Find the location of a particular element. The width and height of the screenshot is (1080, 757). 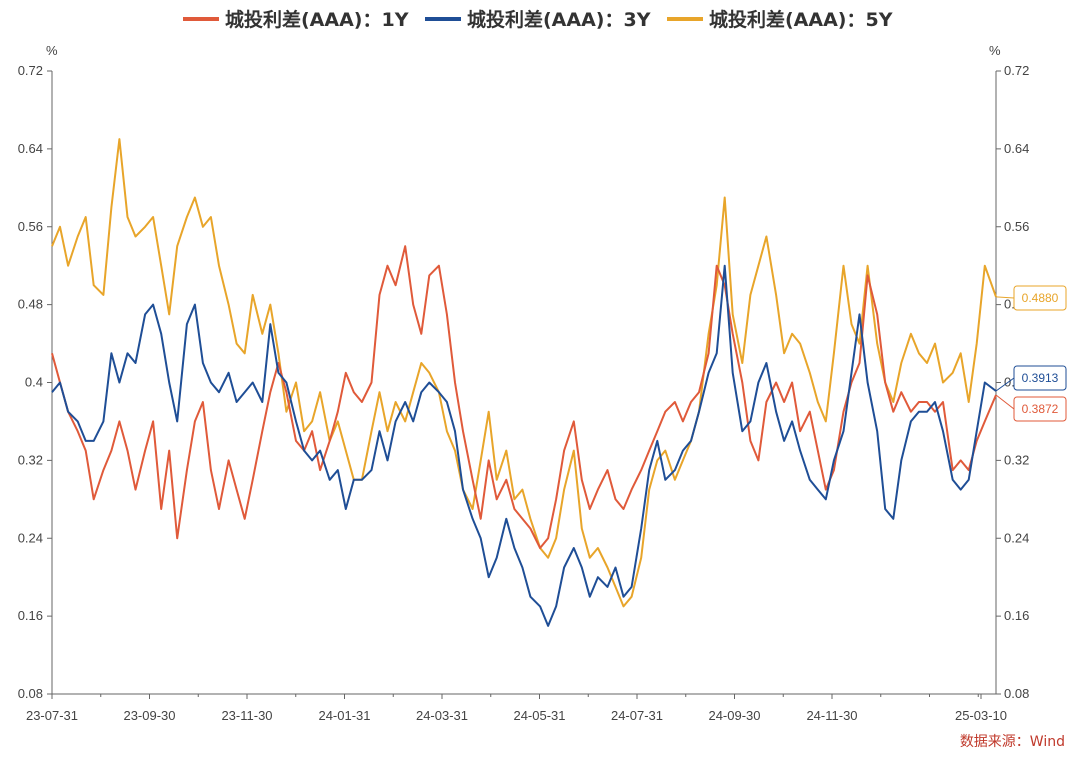

y-tick-label-left: 0.24 is located at coordinates (30, 537).